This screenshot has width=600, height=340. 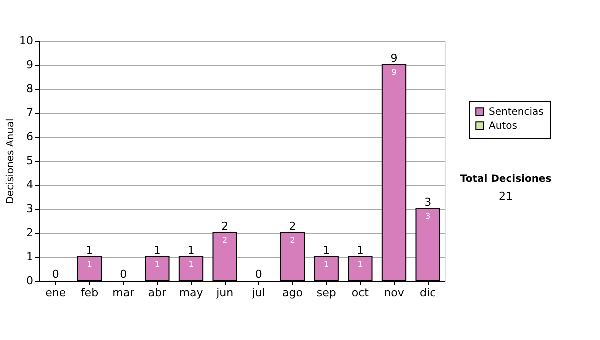 What do you see at coordinates (56, 293) in the screenshot?
I see `x-tick-label: ene` at bounding box center [56, 293].